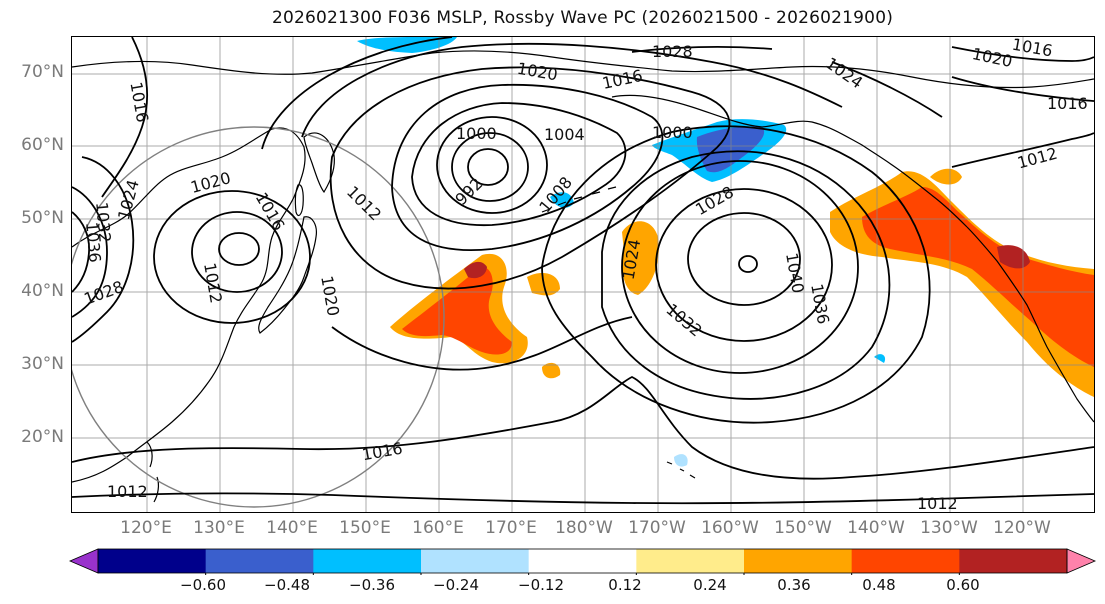 This screenshot has height=604, width=1105. I want to click on colorbar-tick-label: 0.36, so click(794, 585).